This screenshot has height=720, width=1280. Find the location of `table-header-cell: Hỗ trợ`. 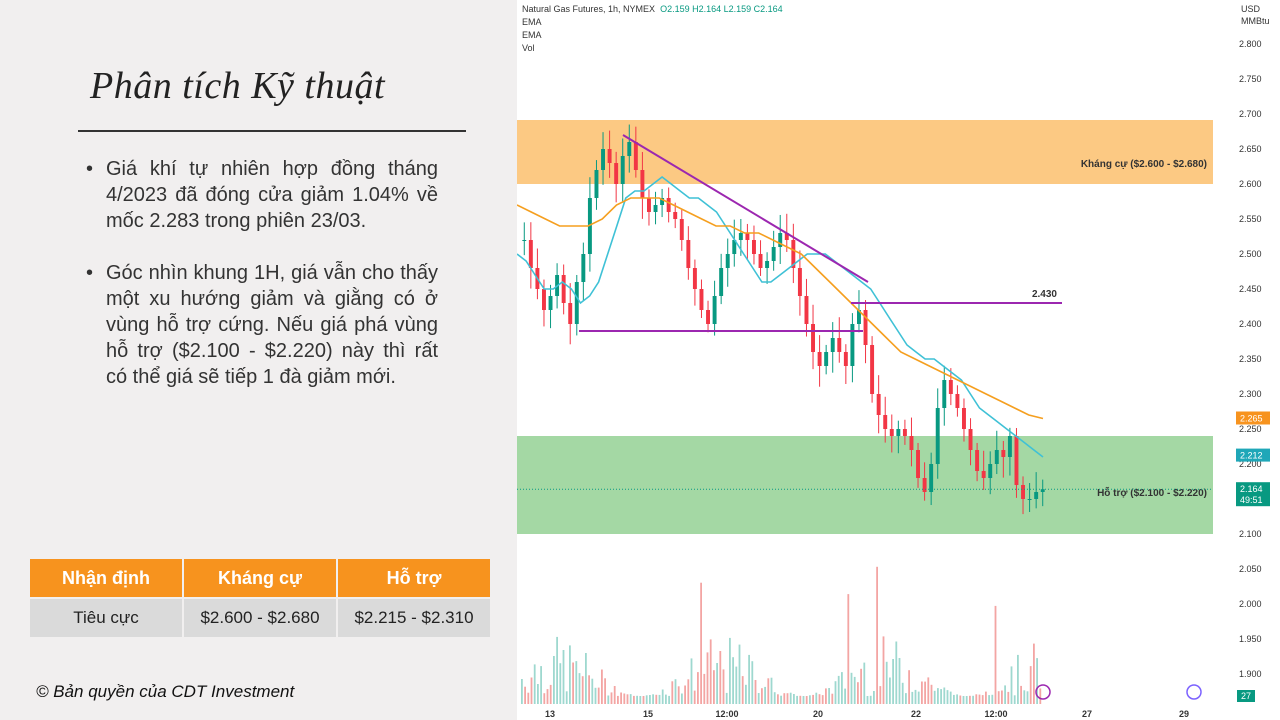

table-header-cell: Hỗ trợ is located at coordinates (414, 578).